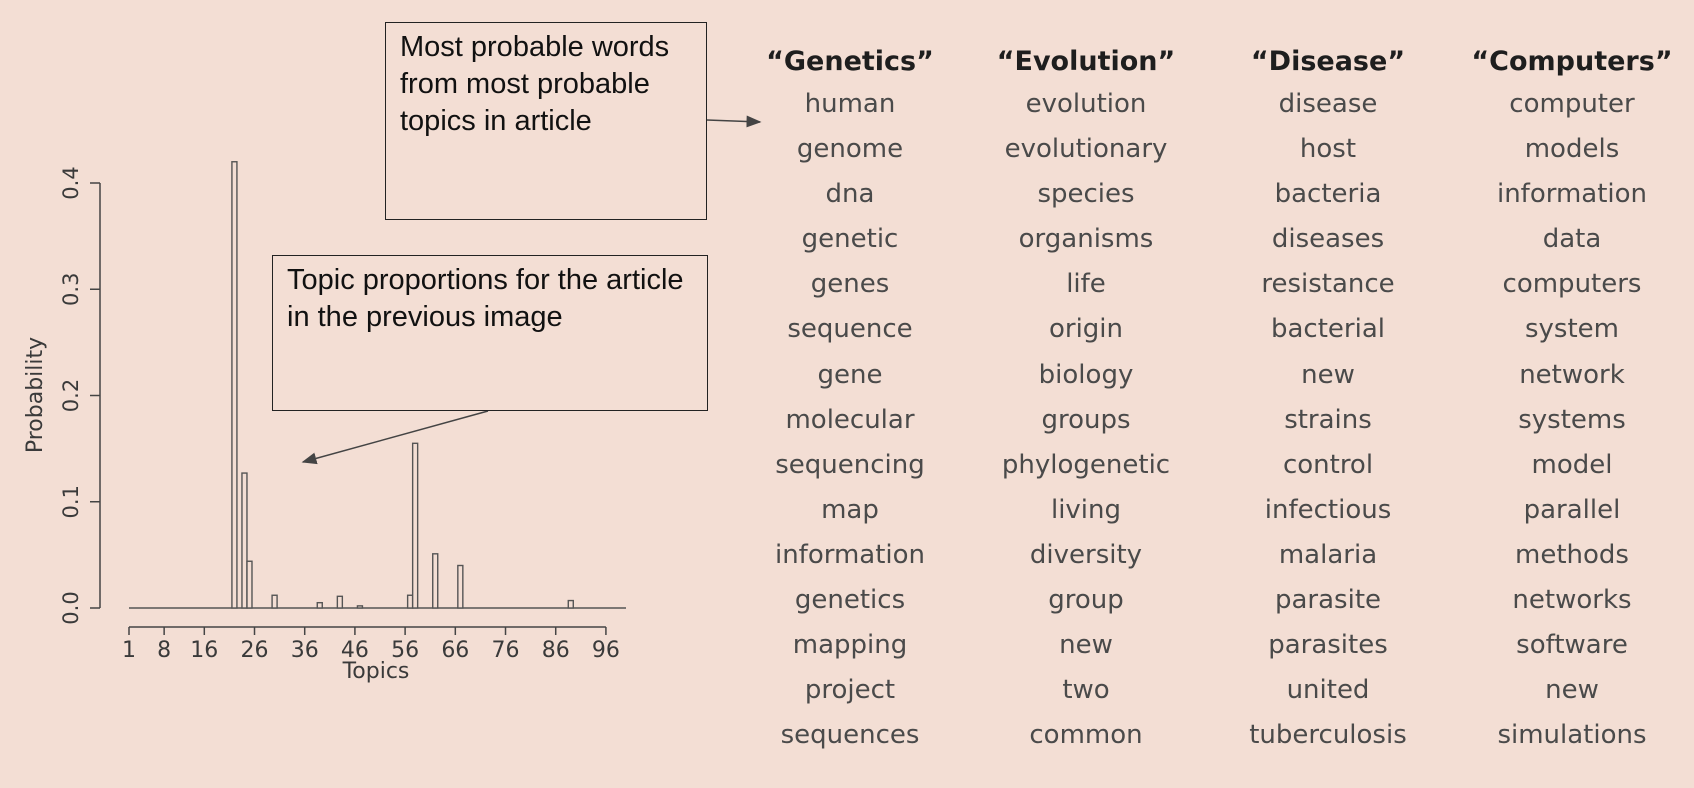 This screenshot has width=1694, height=788. I want to click on topic-word: species, so click(1086, 194).